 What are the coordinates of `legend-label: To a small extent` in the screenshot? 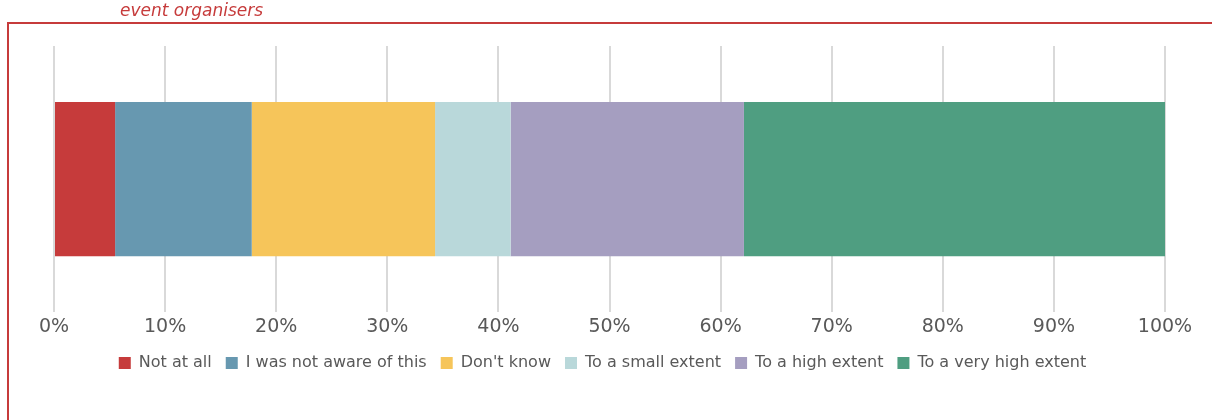 It's located at (653, 362).